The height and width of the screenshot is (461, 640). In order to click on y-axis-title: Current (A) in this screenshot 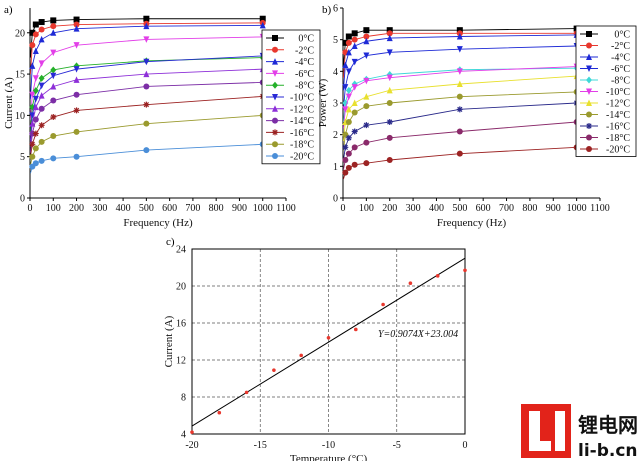, I will do `click(169, 341)`.